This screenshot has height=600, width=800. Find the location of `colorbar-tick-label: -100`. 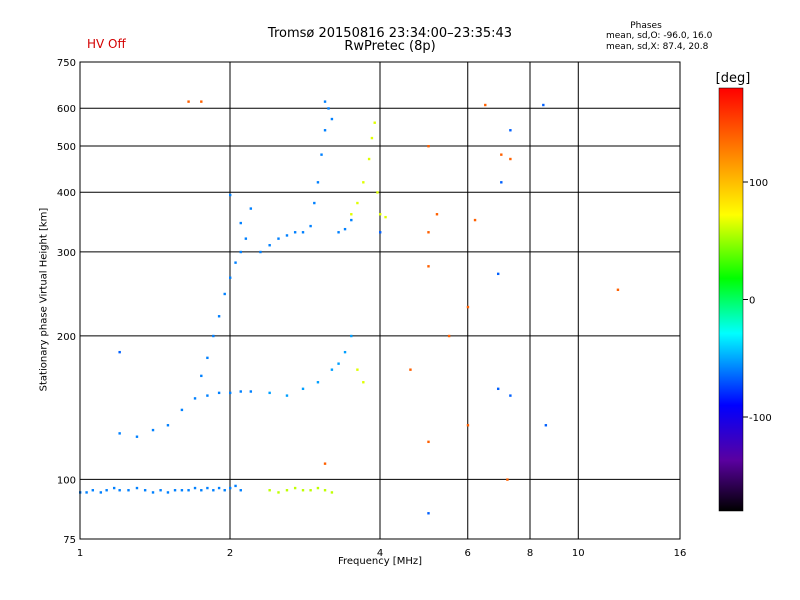

colorbar-tick-label: -100 is located at coordinates (760, 418).